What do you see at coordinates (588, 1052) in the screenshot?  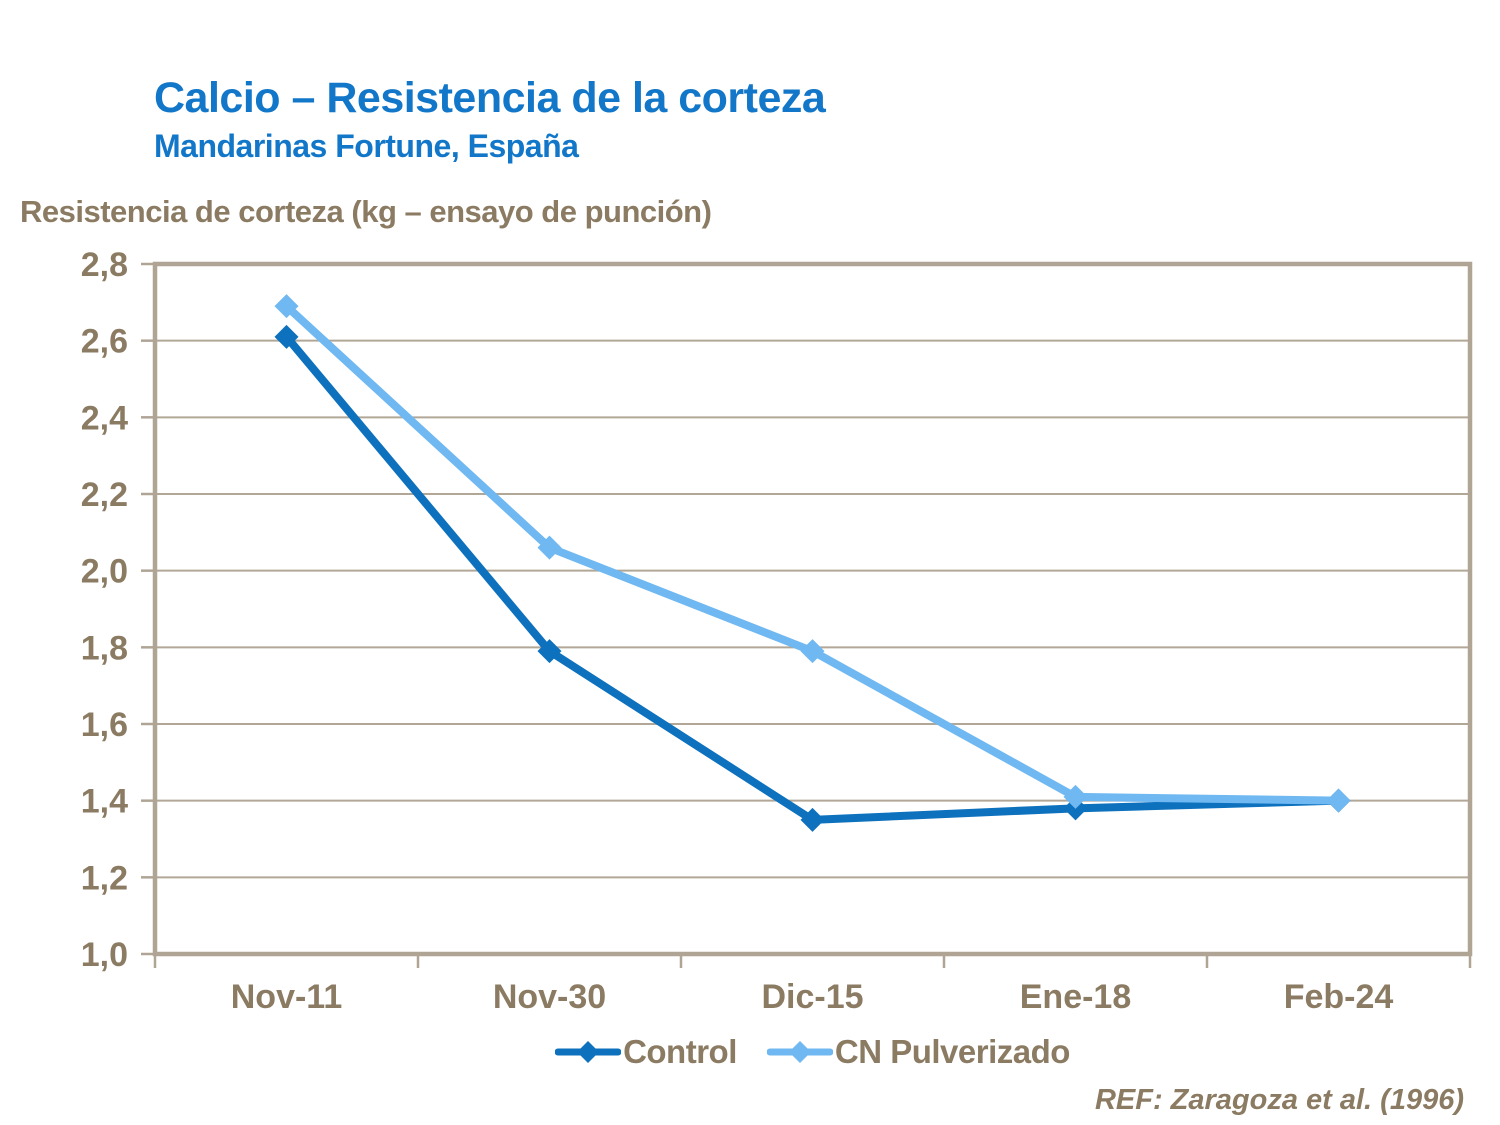 I see `control-series-marker-icon` at bounding box center [588, 1052].